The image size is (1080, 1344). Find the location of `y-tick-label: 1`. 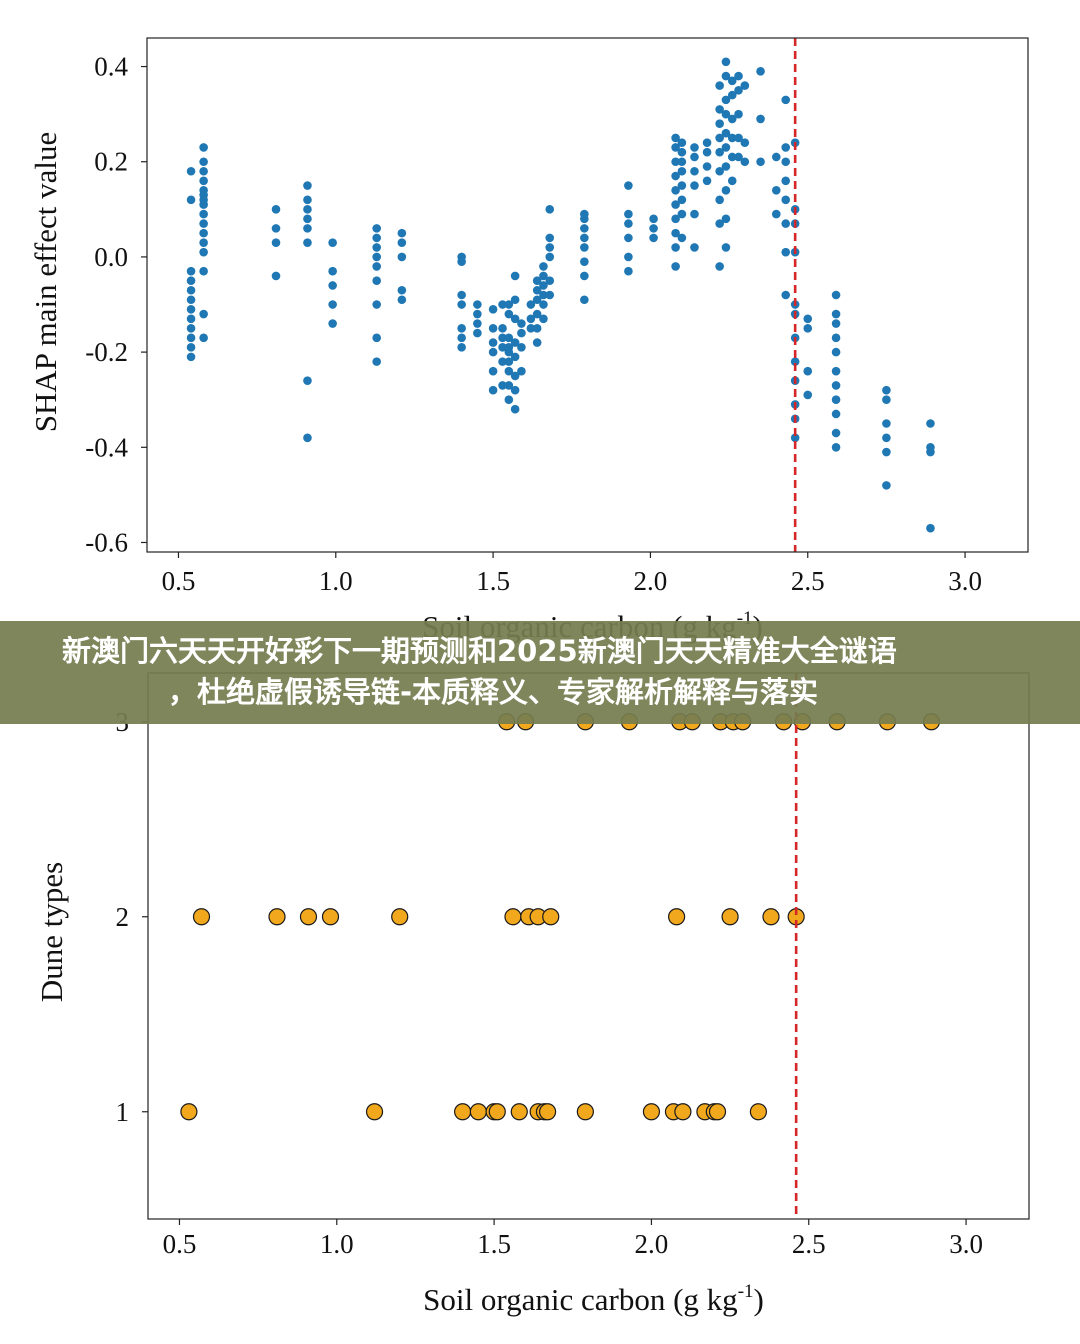

y-tick-label: 1 is located at coordinates (123, 1112).